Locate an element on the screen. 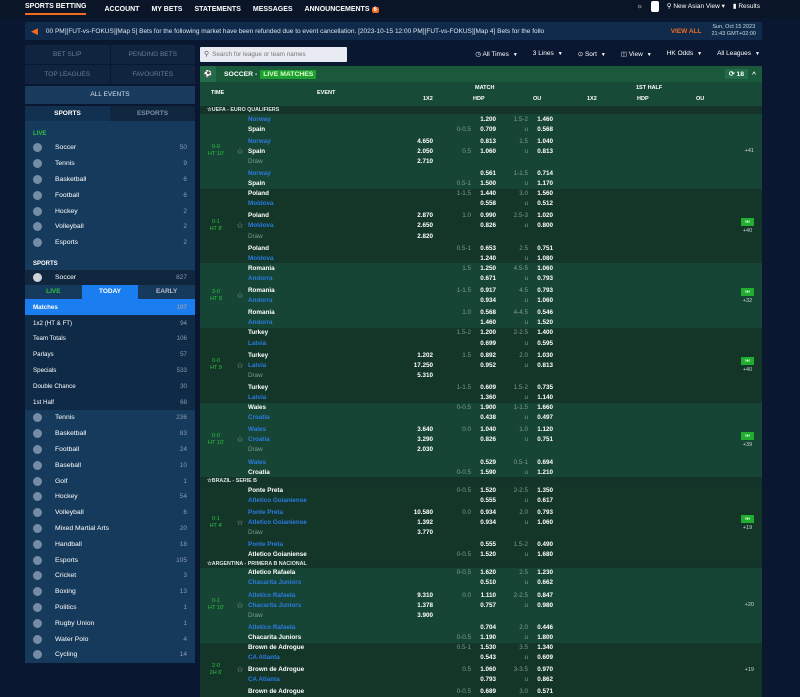 Image resolution: width=800 pixels, height=697 pixels. sidebar-item-handball: Handball 18 is located at coordinates (110, 544).